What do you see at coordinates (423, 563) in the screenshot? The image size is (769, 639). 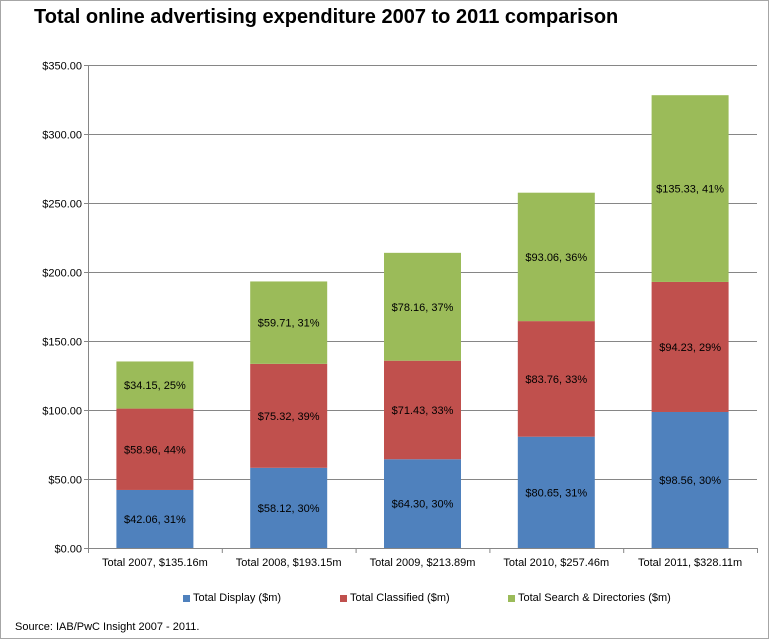 I see `x-tick-label: Total 2009, $213.89m` at bounding box center [423, 563].